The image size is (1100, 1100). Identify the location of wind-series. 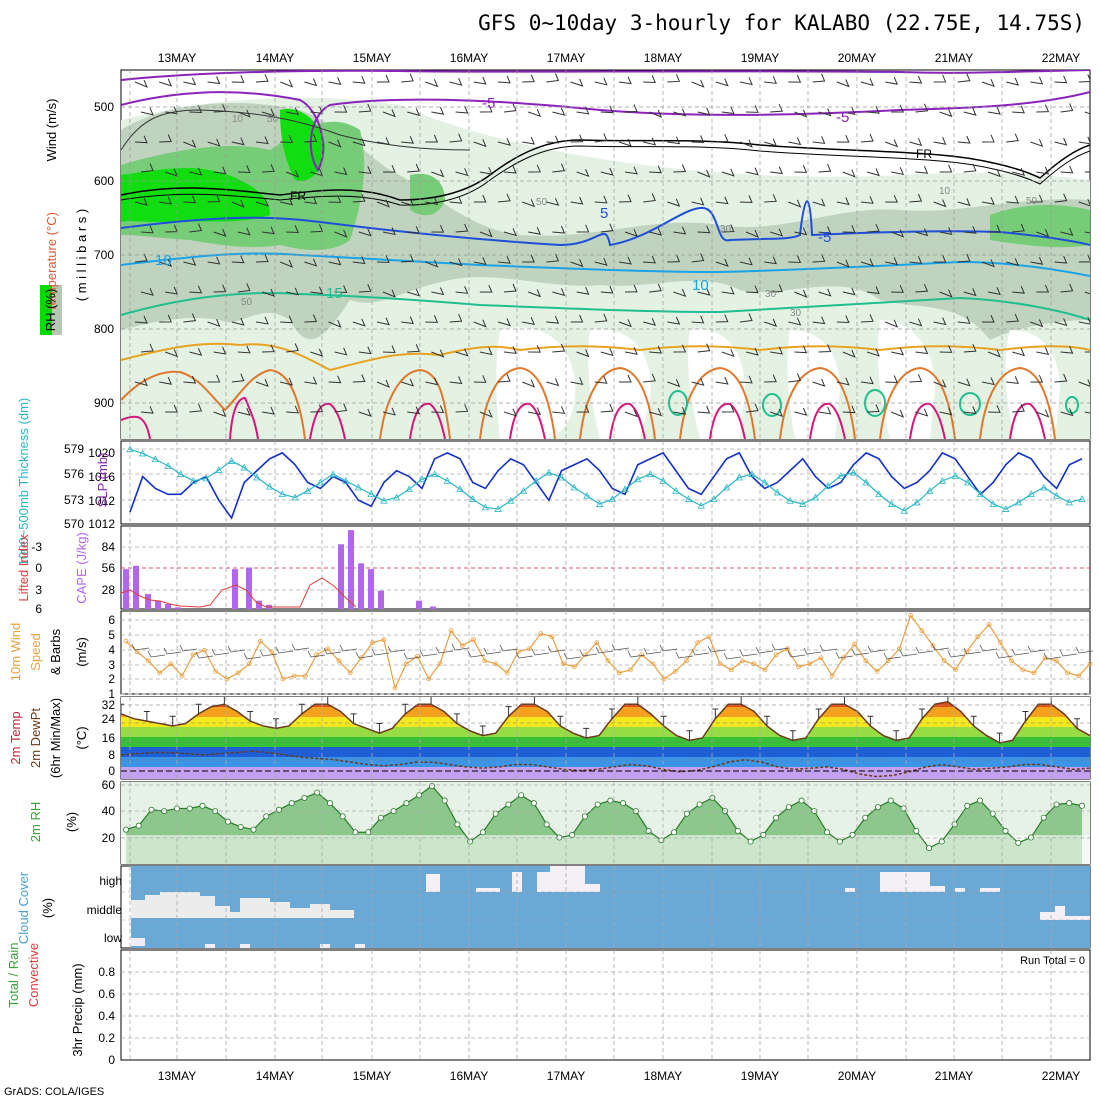
(608, 652).